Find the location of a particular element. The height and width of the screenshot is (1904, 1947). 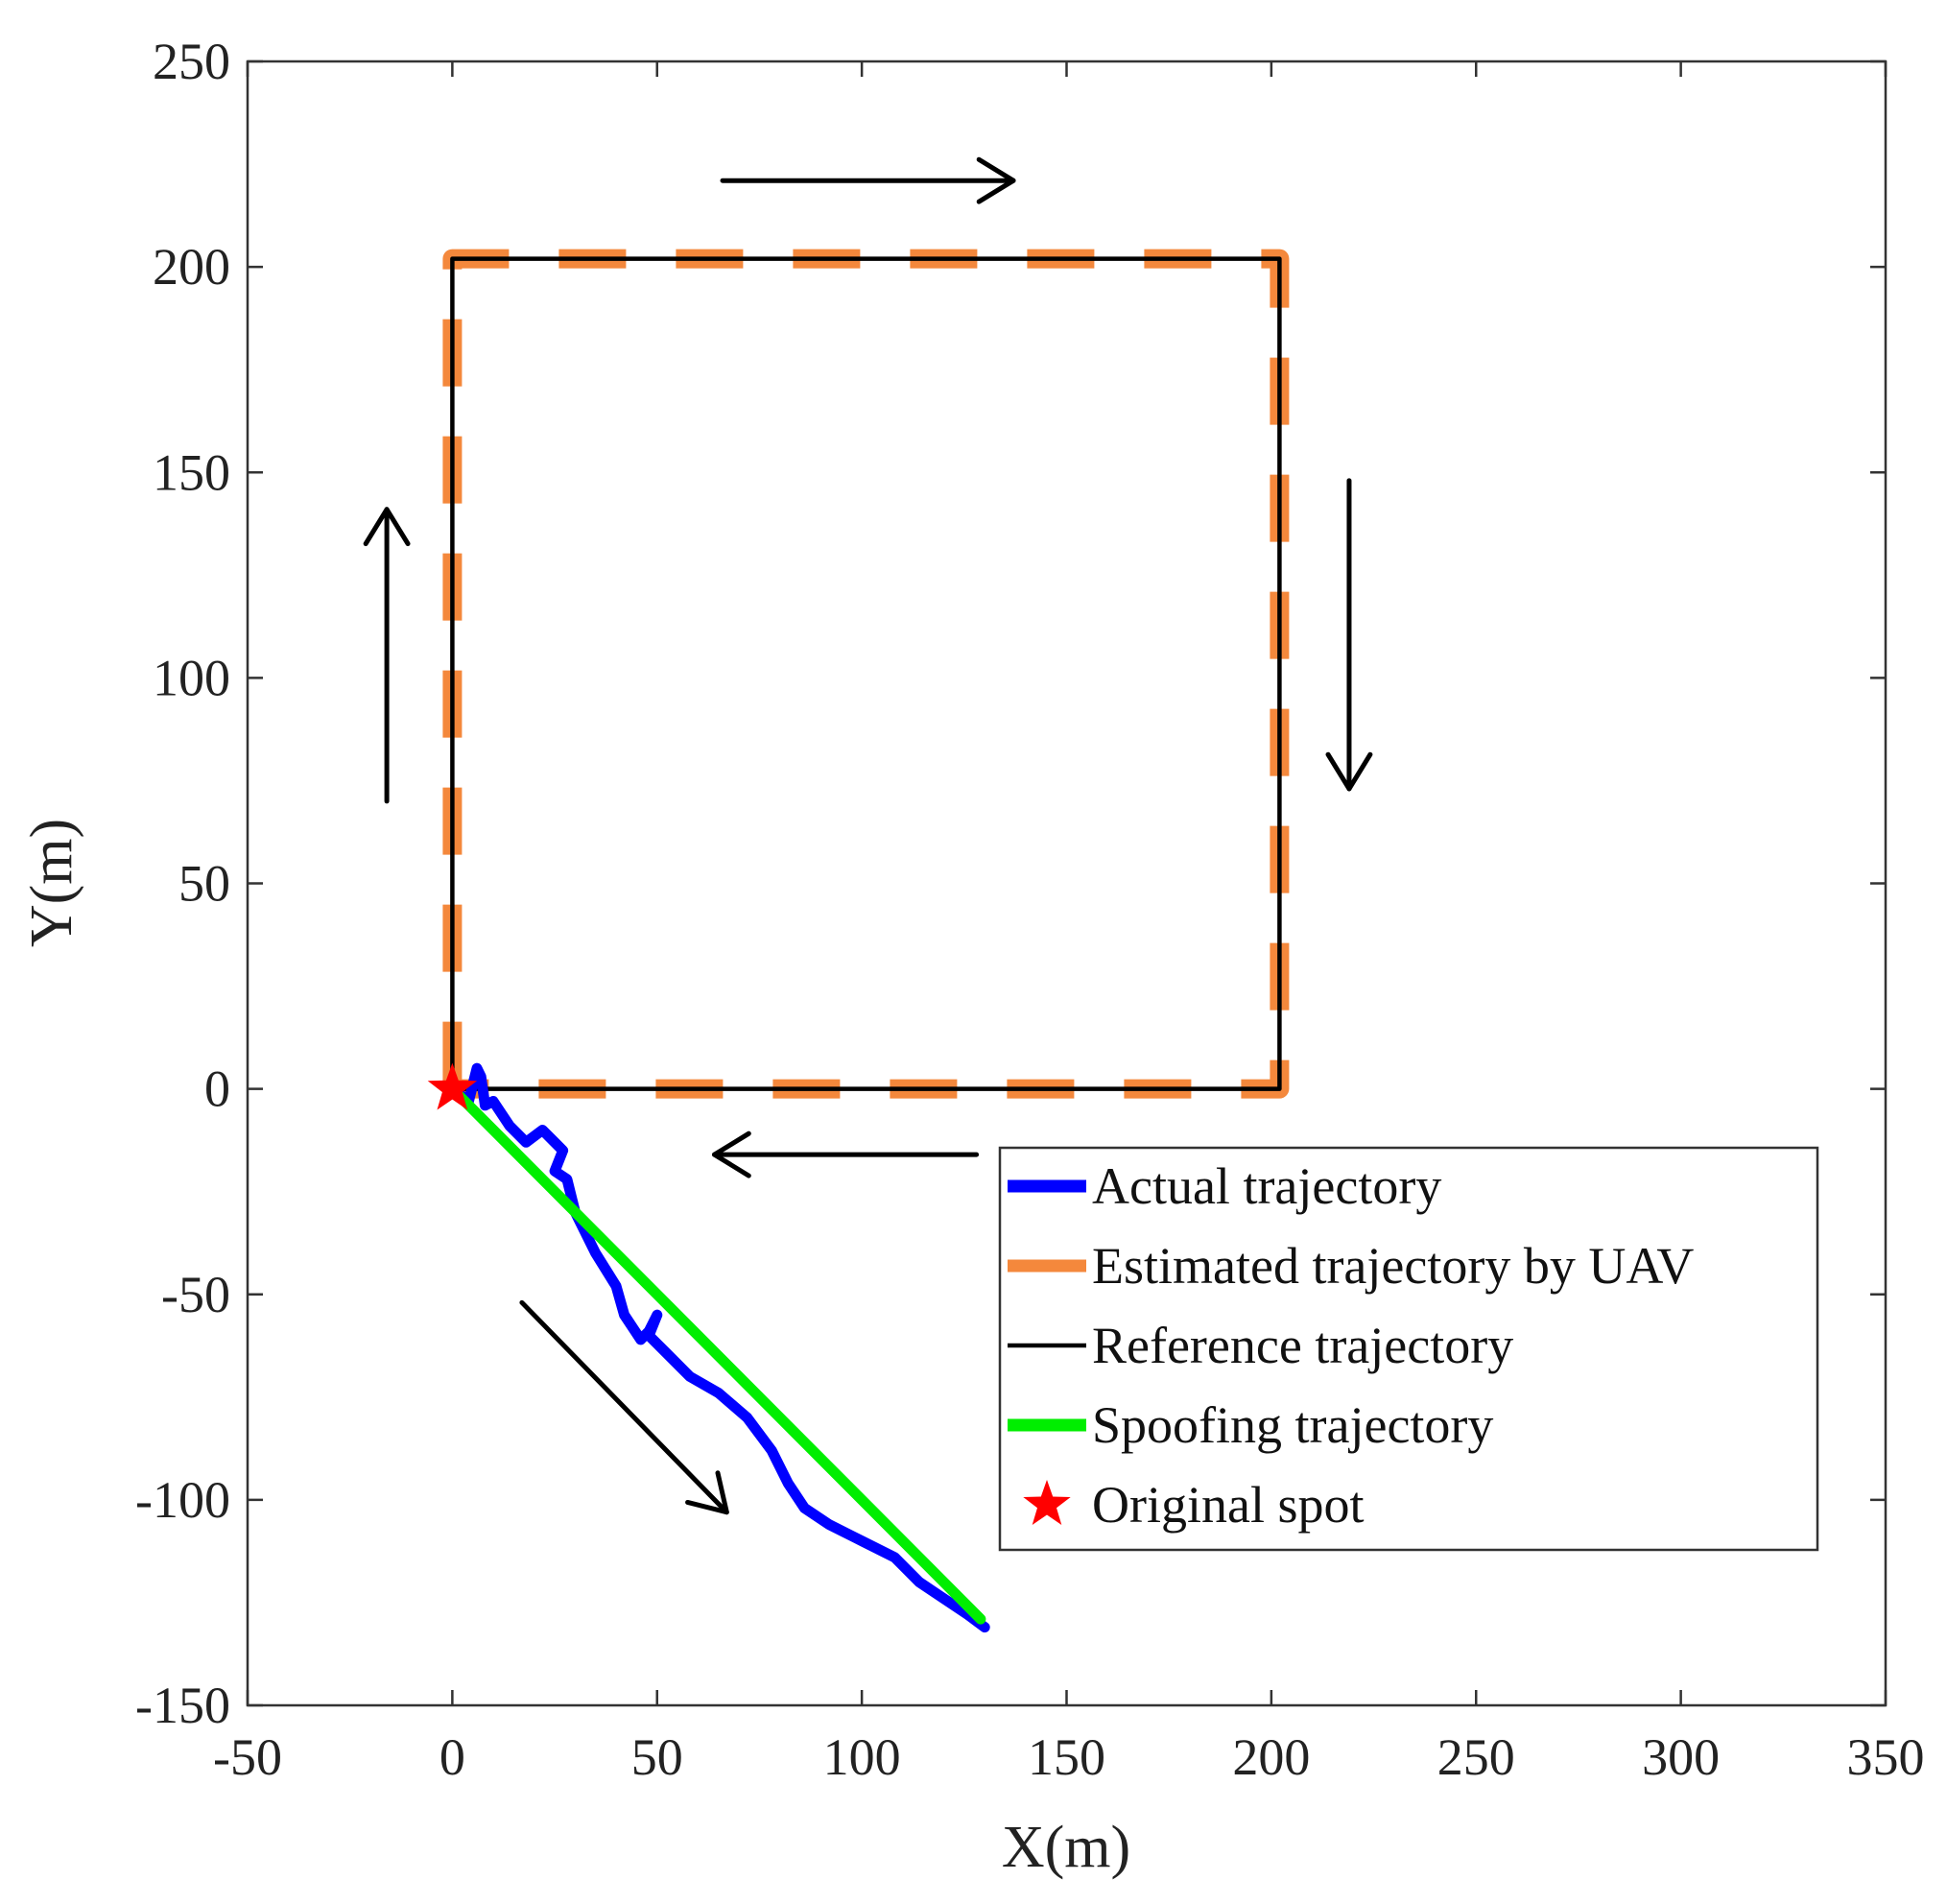

legend-entry: Spoofing trajectory is located at coordinates (1250, 1425).